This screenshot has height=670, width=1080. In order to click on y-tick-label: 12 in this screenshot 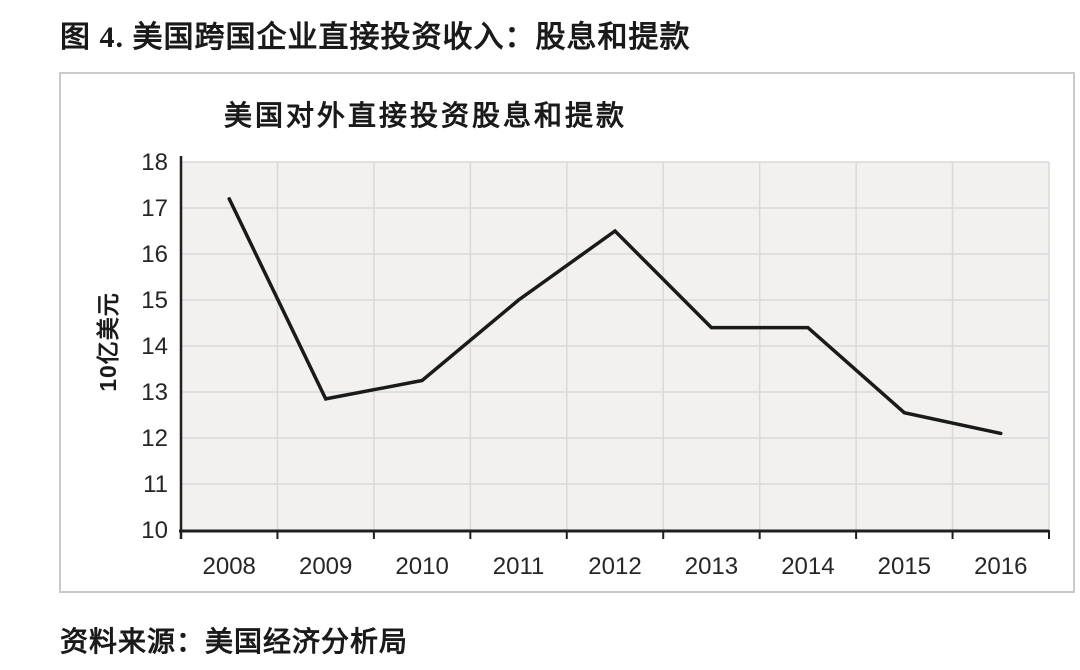, I will do `click(154, 438)`.